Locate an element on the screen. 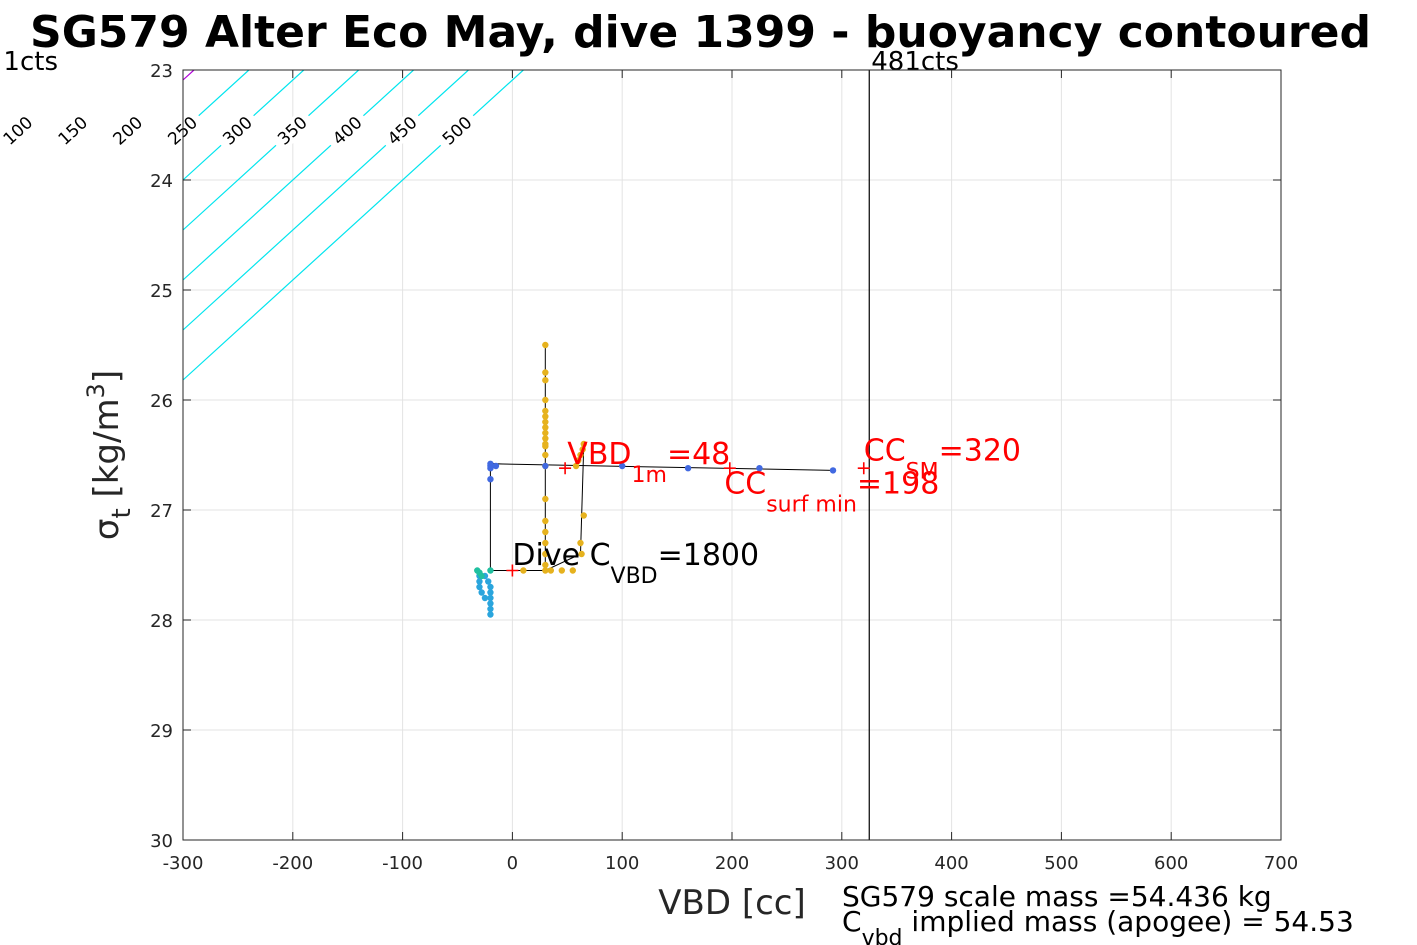  x-tick-label: 700 is located at coordinates (1281, 863).